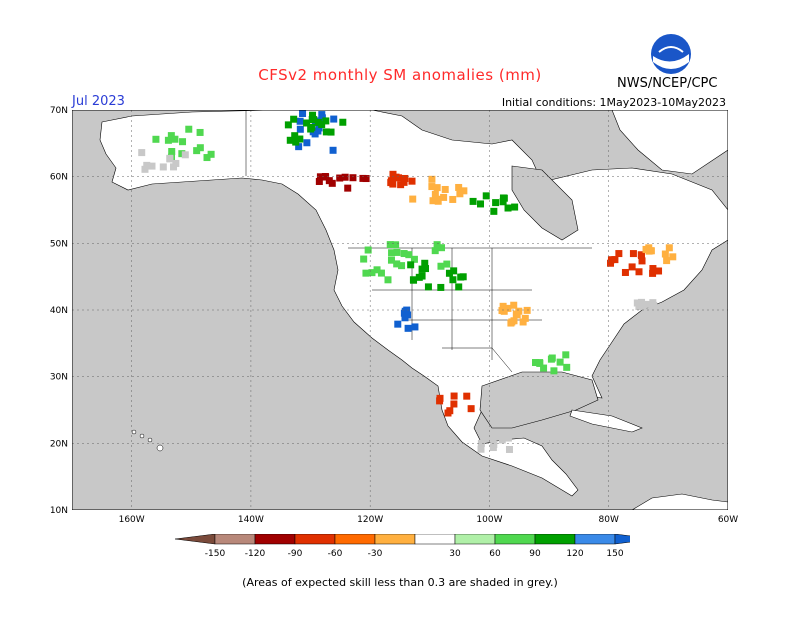  What do you see at coordinates (613, 102) in the screenshot?
I see `initial-conditions-label: Initial conditions: 1May2023-10May2023` at bounding box center [613, 102].